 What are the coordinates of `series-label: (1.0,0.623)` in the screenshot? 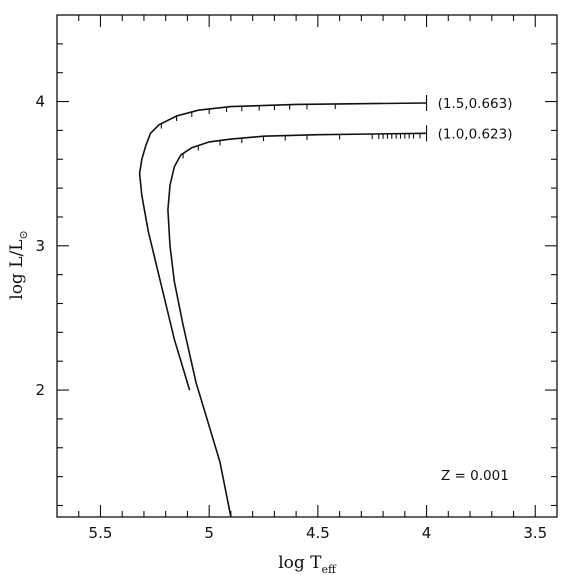 It's located at (475, 134).